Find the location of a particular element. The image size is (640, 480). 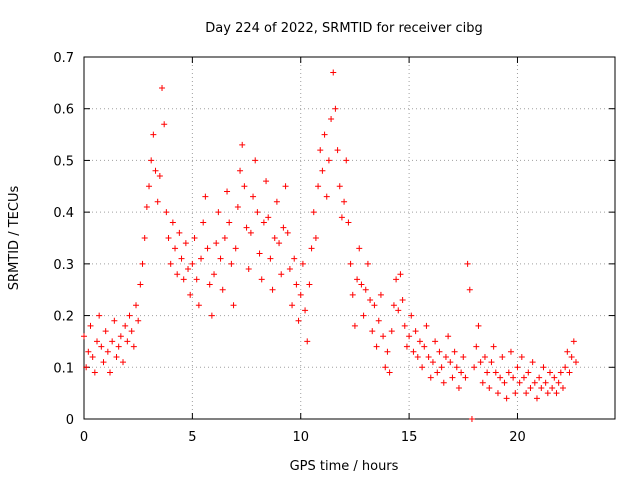

x-tick-label: 15 is located at coordinates (409, 437).